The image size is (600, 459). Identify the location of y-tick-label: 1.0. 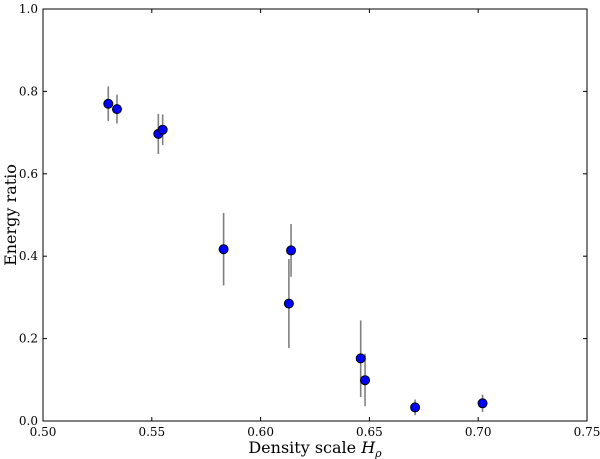
(28, 9).